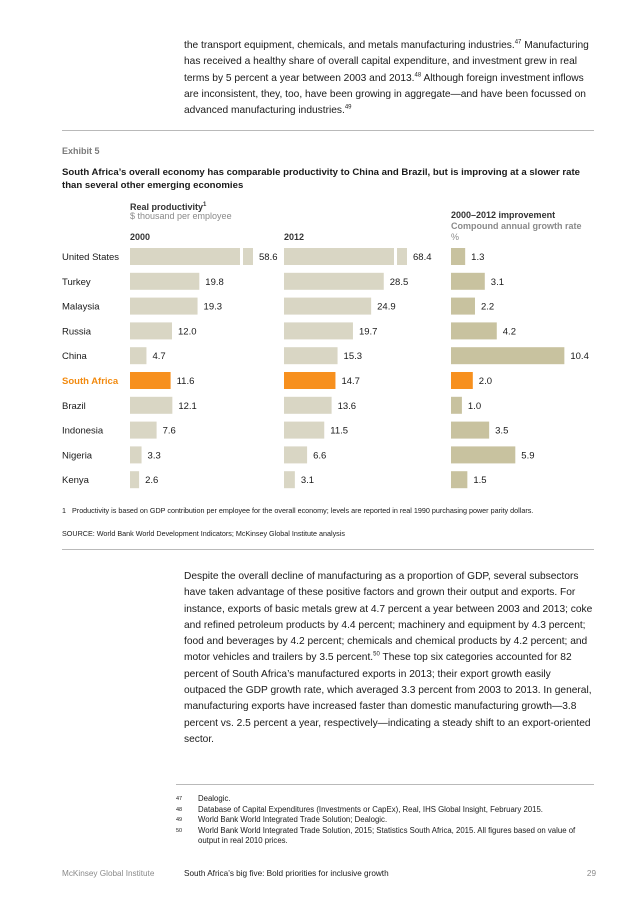  Describe the element at coordinates (386, 307) in the screenshot. I see `value-label: 24.9` at that location.